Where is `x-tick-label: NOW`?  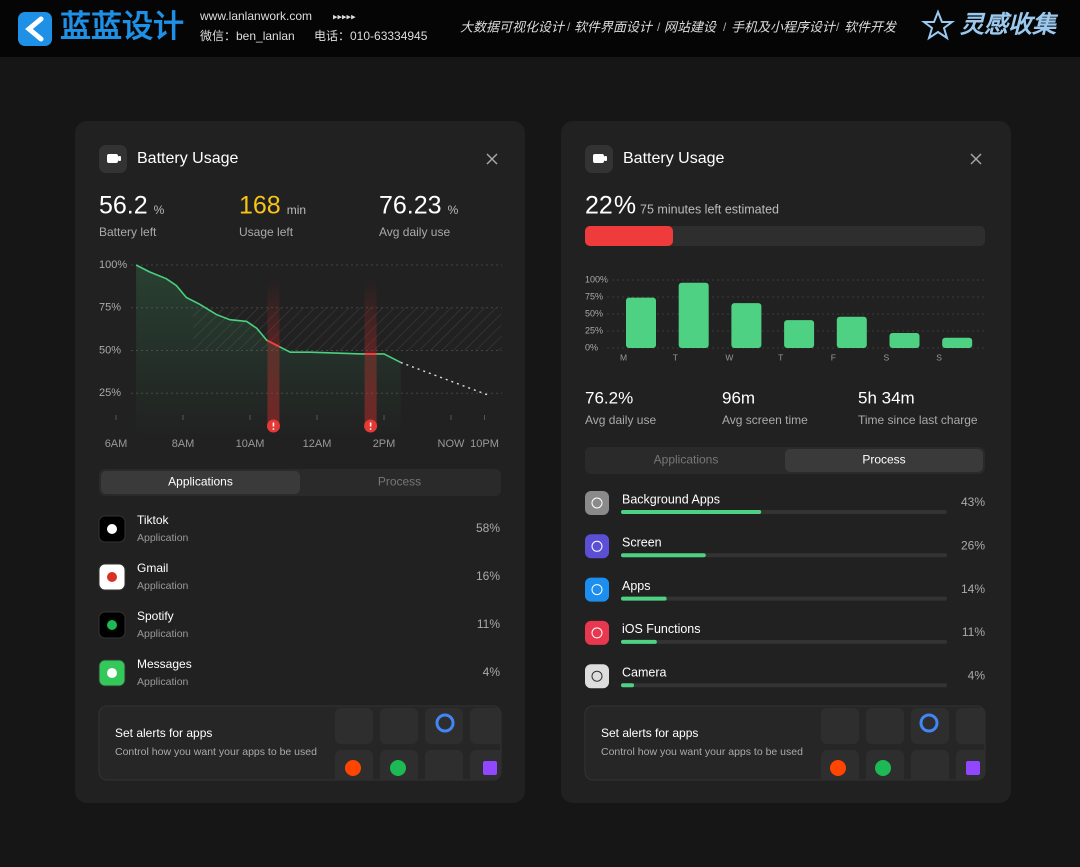 x-tick-label: NOW is located at coordinates (452, 444).